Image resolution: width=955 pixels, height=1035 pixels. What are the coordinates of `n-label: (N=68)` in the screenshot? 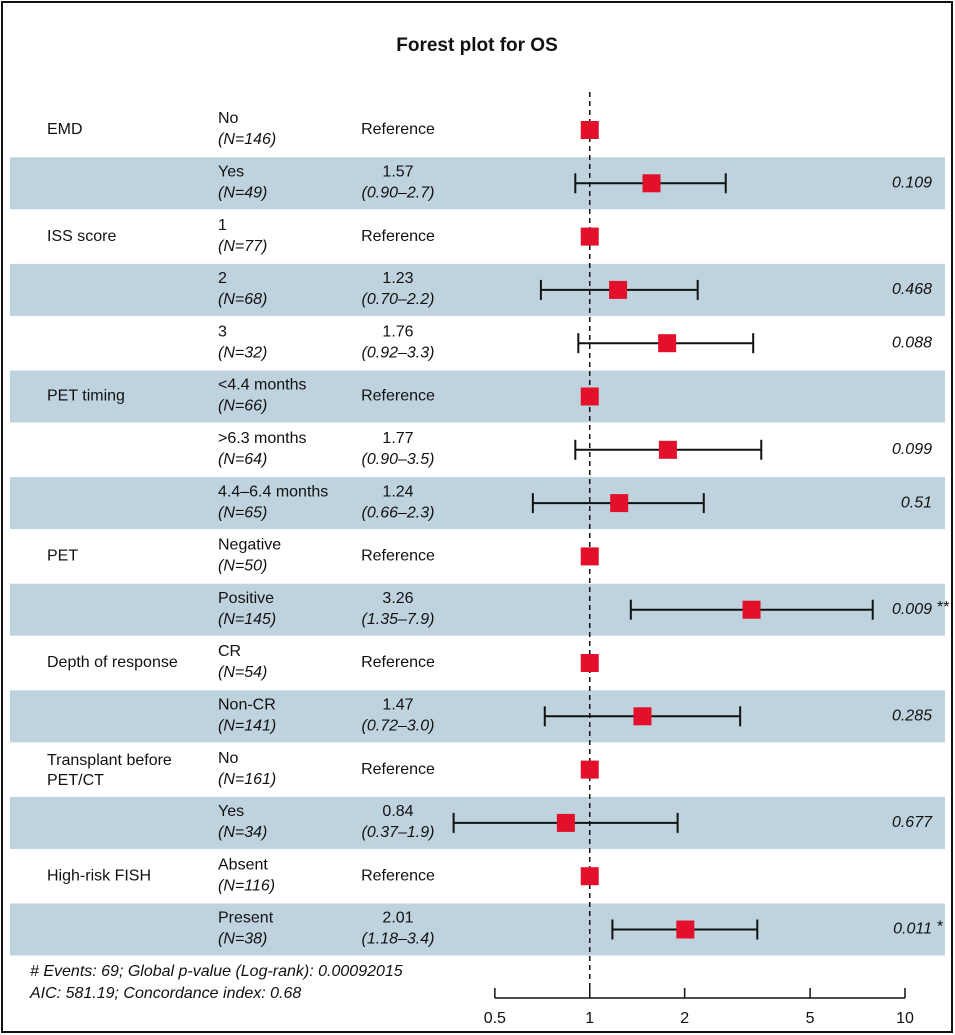 It's located at (242, 299).